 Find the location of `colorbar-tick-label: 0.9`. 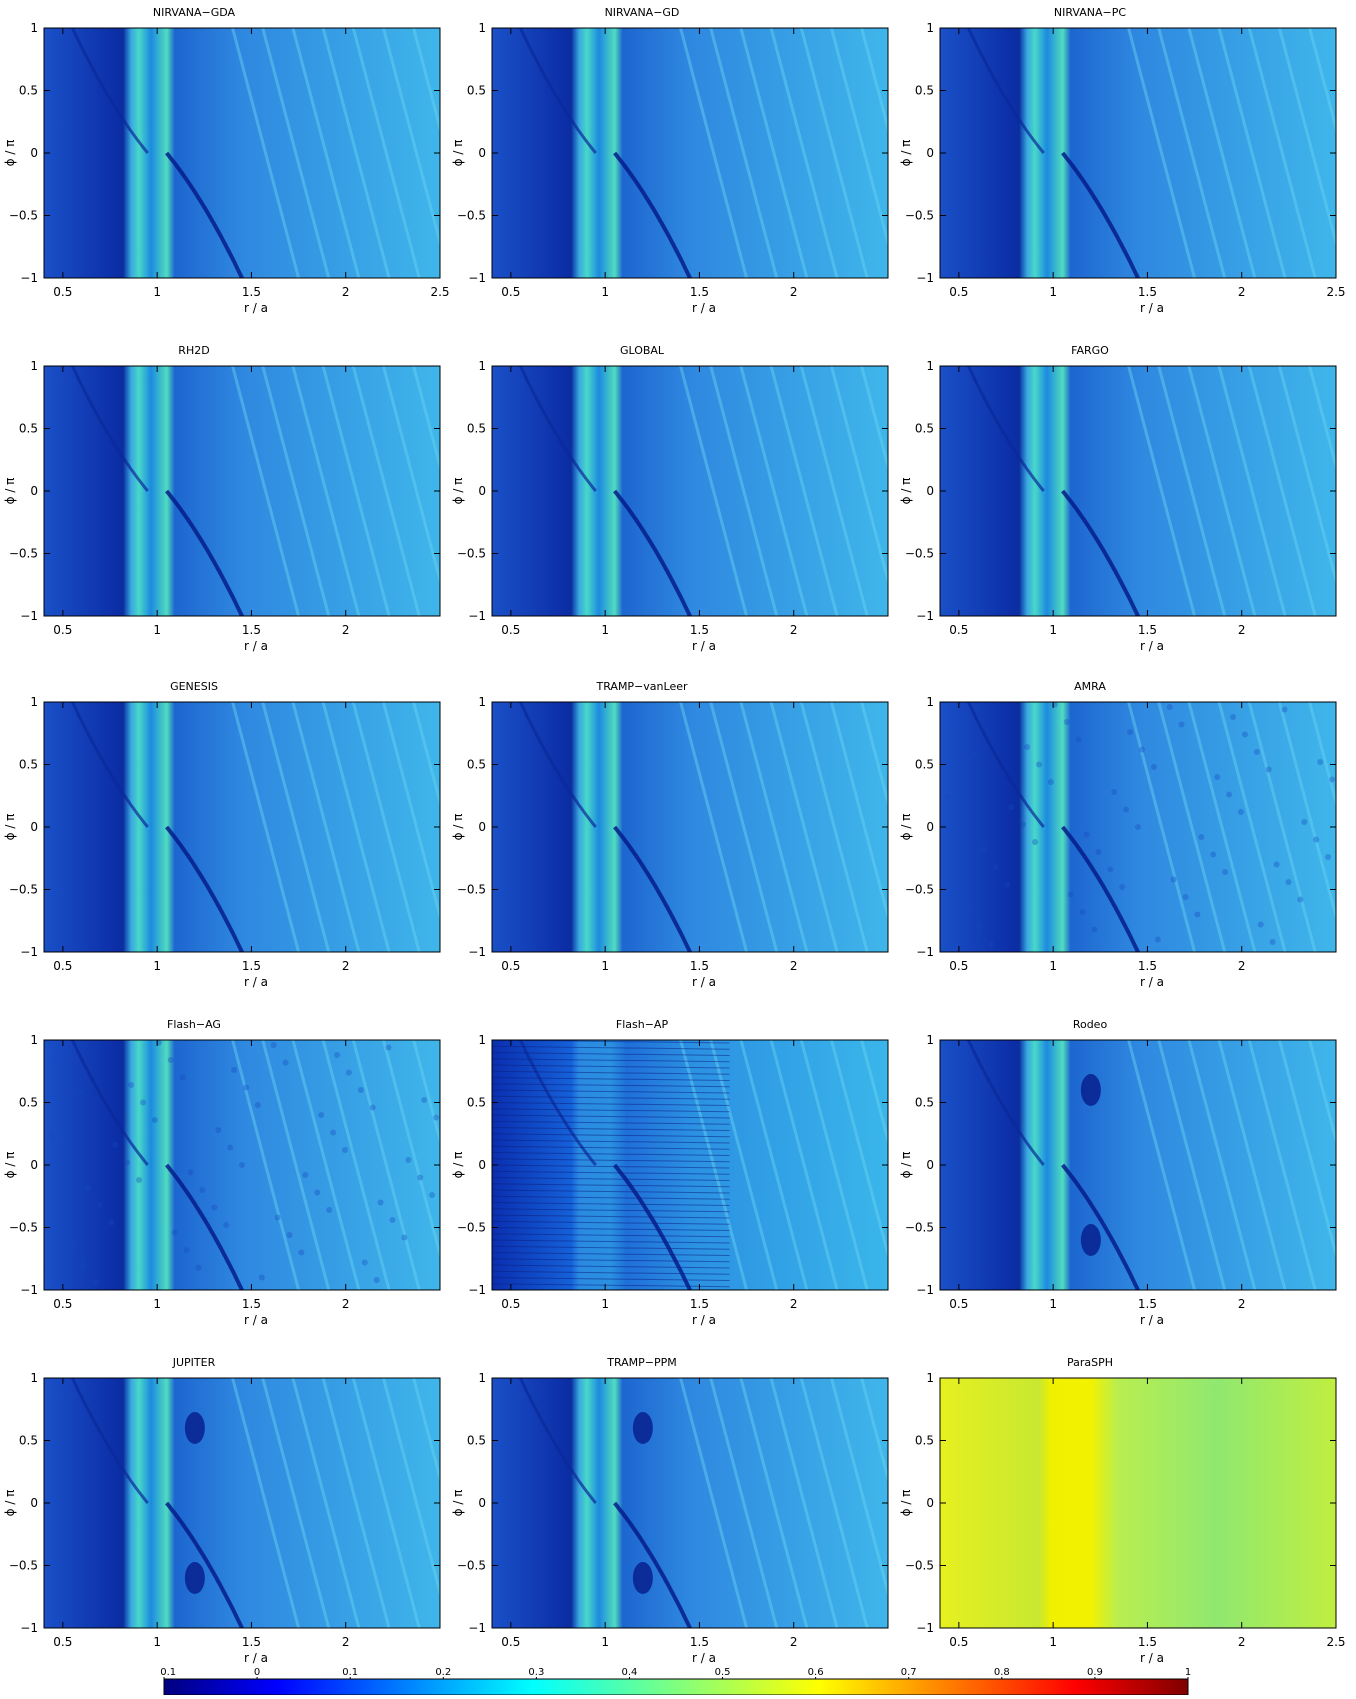

colorbar-tick-label: 0.9 is located at coordinates (1095, 1672).